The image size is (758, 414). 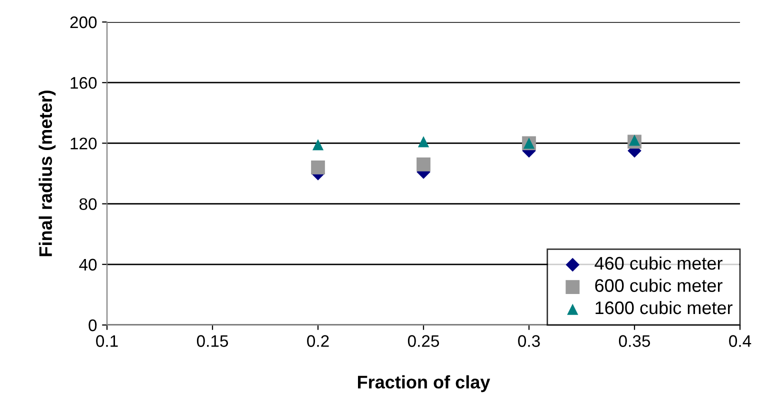 I want to click on y-tick-label: 160, so click(x=83, y=83).